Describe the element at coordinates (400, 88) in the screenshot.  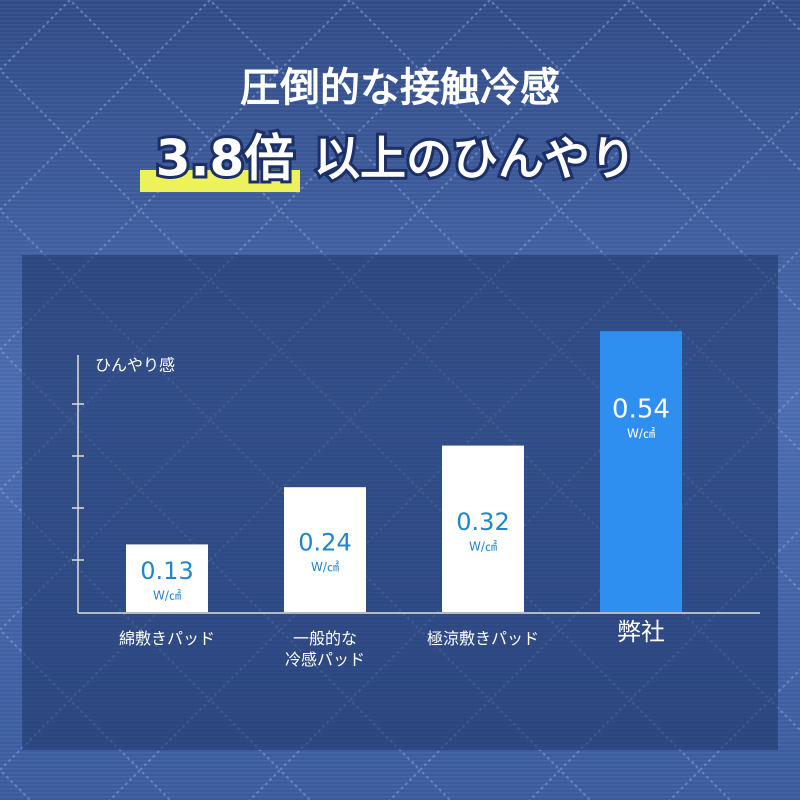
I see `title: 圧倒的な接触冷感` at that location.